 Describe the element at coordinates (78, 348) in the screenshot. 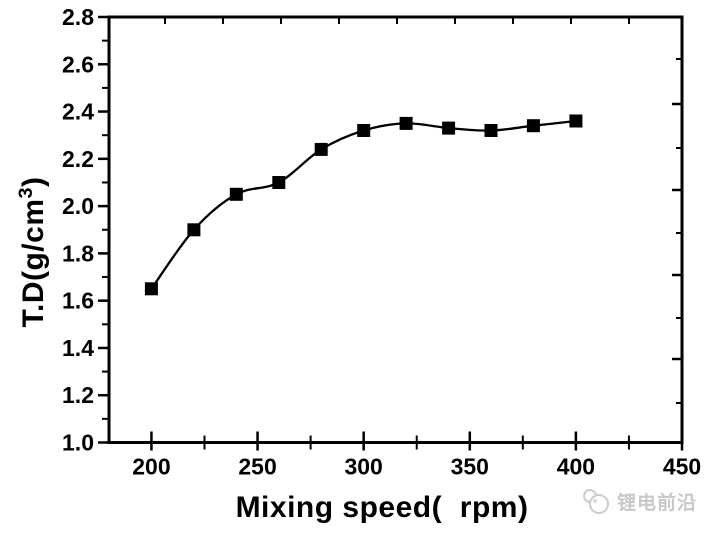

I see `svg-text: 1.4` at that location.